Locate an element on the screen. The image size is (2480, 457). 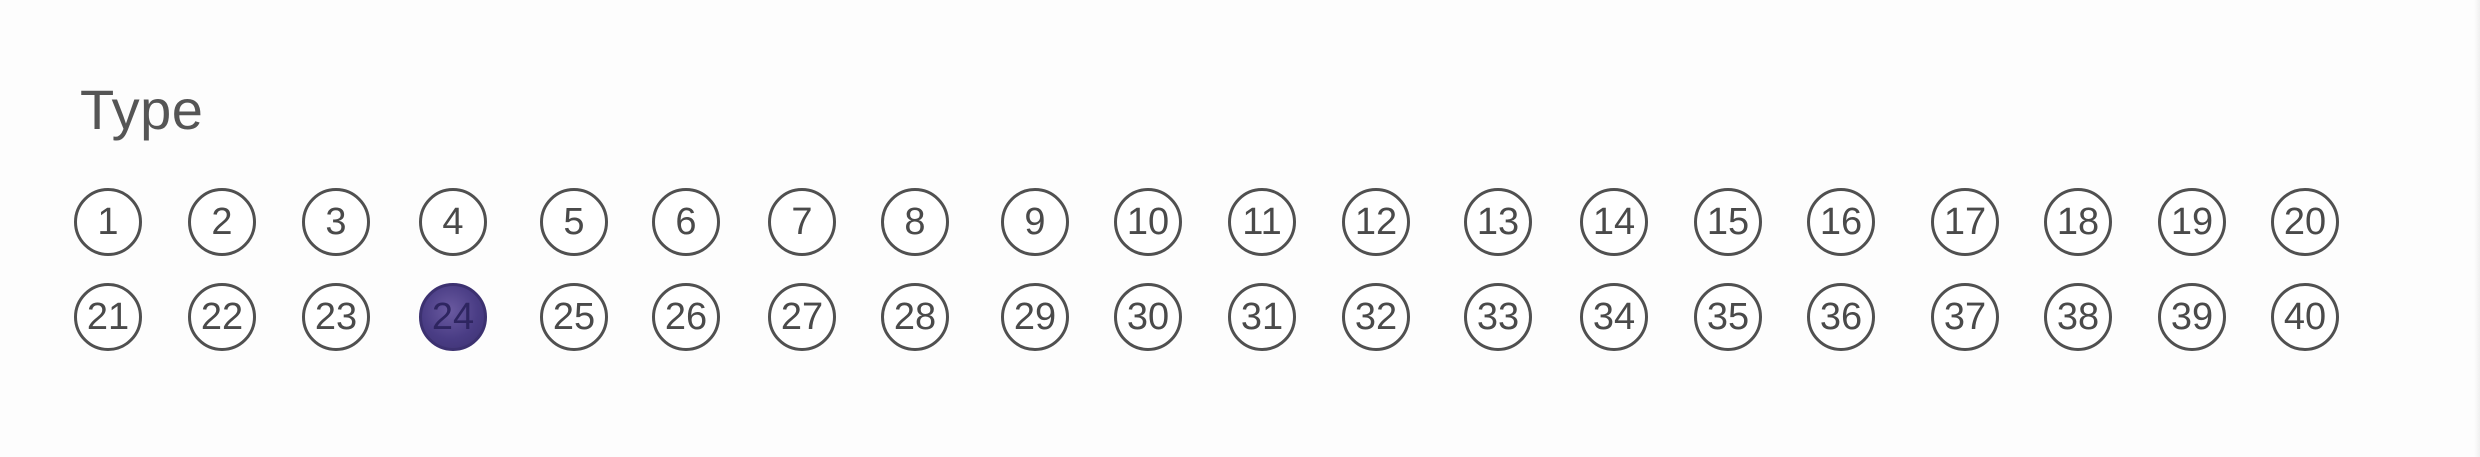
option-bubble-12: 12 is located at coordinates (1376, 222).